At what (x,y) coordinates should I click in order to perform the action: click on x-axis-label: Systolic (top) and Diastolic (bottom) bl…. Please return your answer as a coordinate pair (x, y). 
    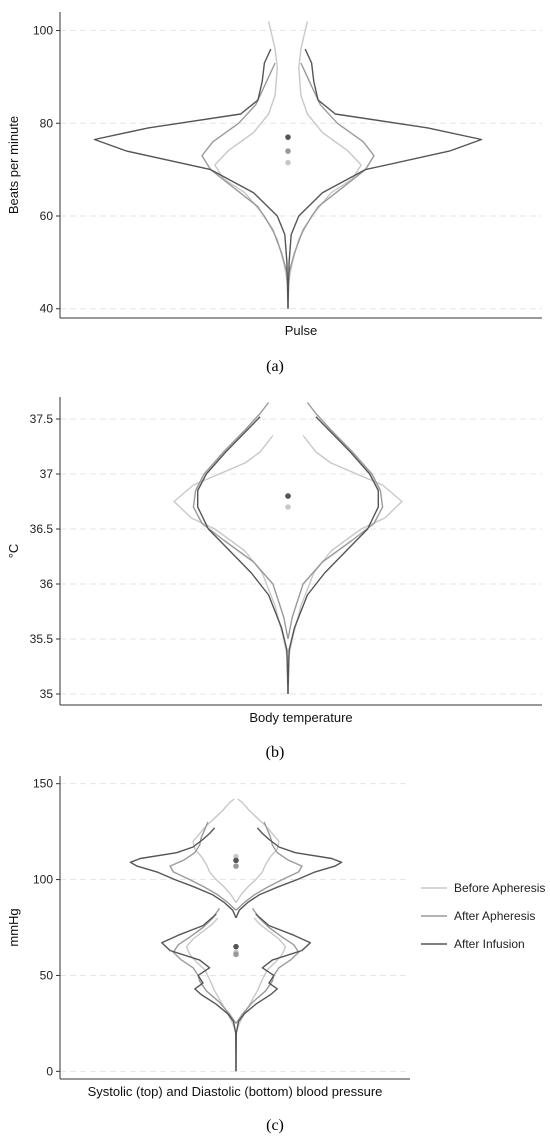
    Looking at the image, I should click on (235, 1091).